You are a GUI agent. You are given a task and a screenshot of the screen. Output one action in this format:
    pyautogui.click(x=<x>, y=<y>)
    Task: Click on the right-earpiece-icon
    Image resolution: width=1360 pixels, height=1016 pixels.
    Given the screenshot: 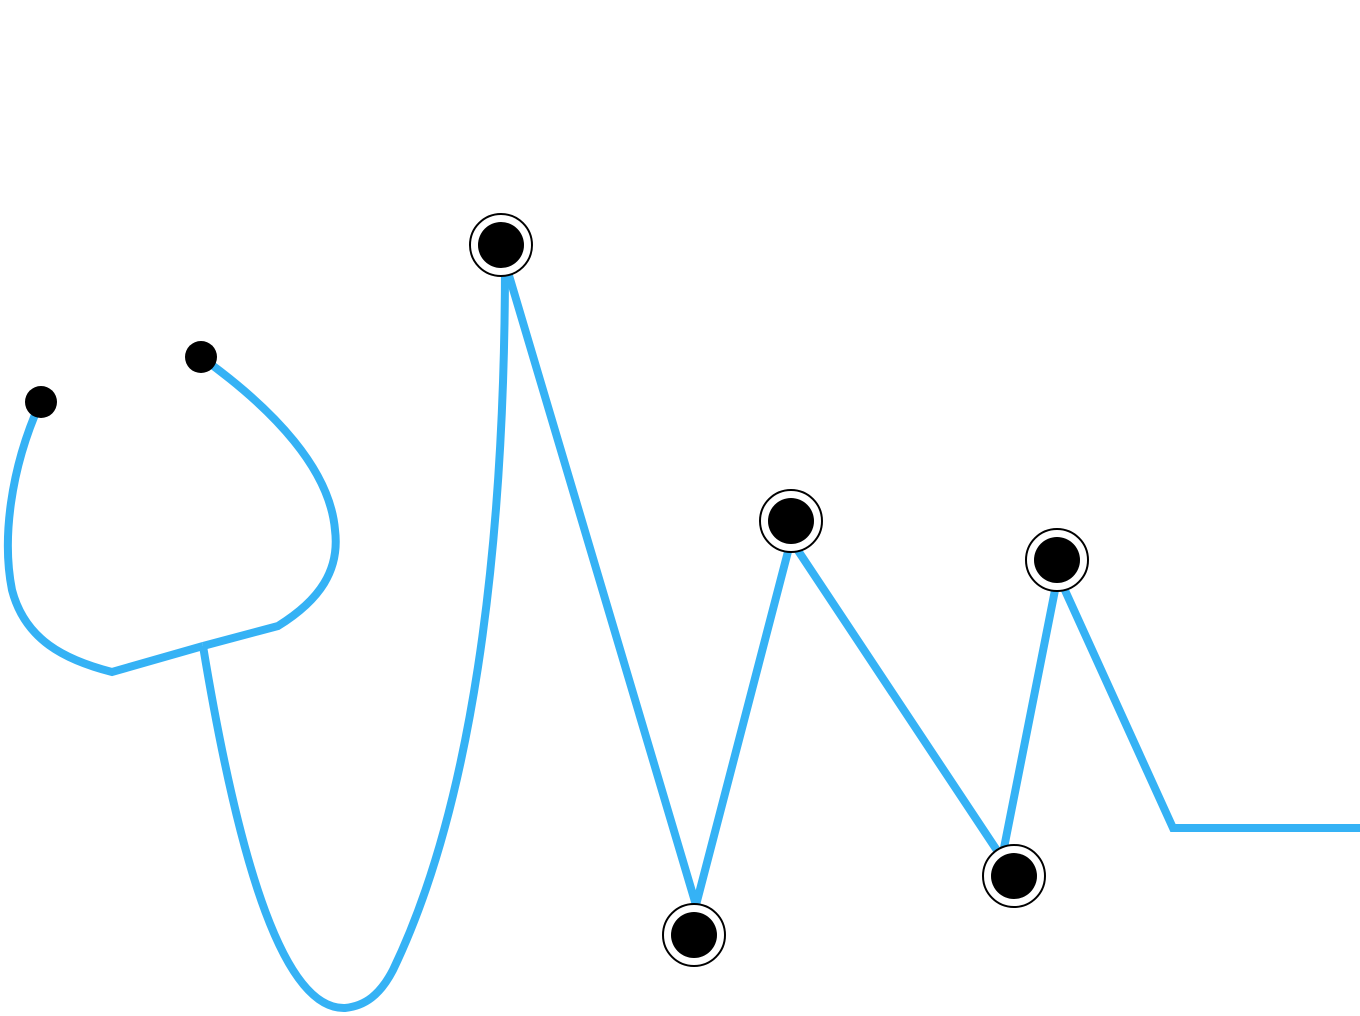 What is the action you would take?
    pyautogui.click(x=201, y=357)
    